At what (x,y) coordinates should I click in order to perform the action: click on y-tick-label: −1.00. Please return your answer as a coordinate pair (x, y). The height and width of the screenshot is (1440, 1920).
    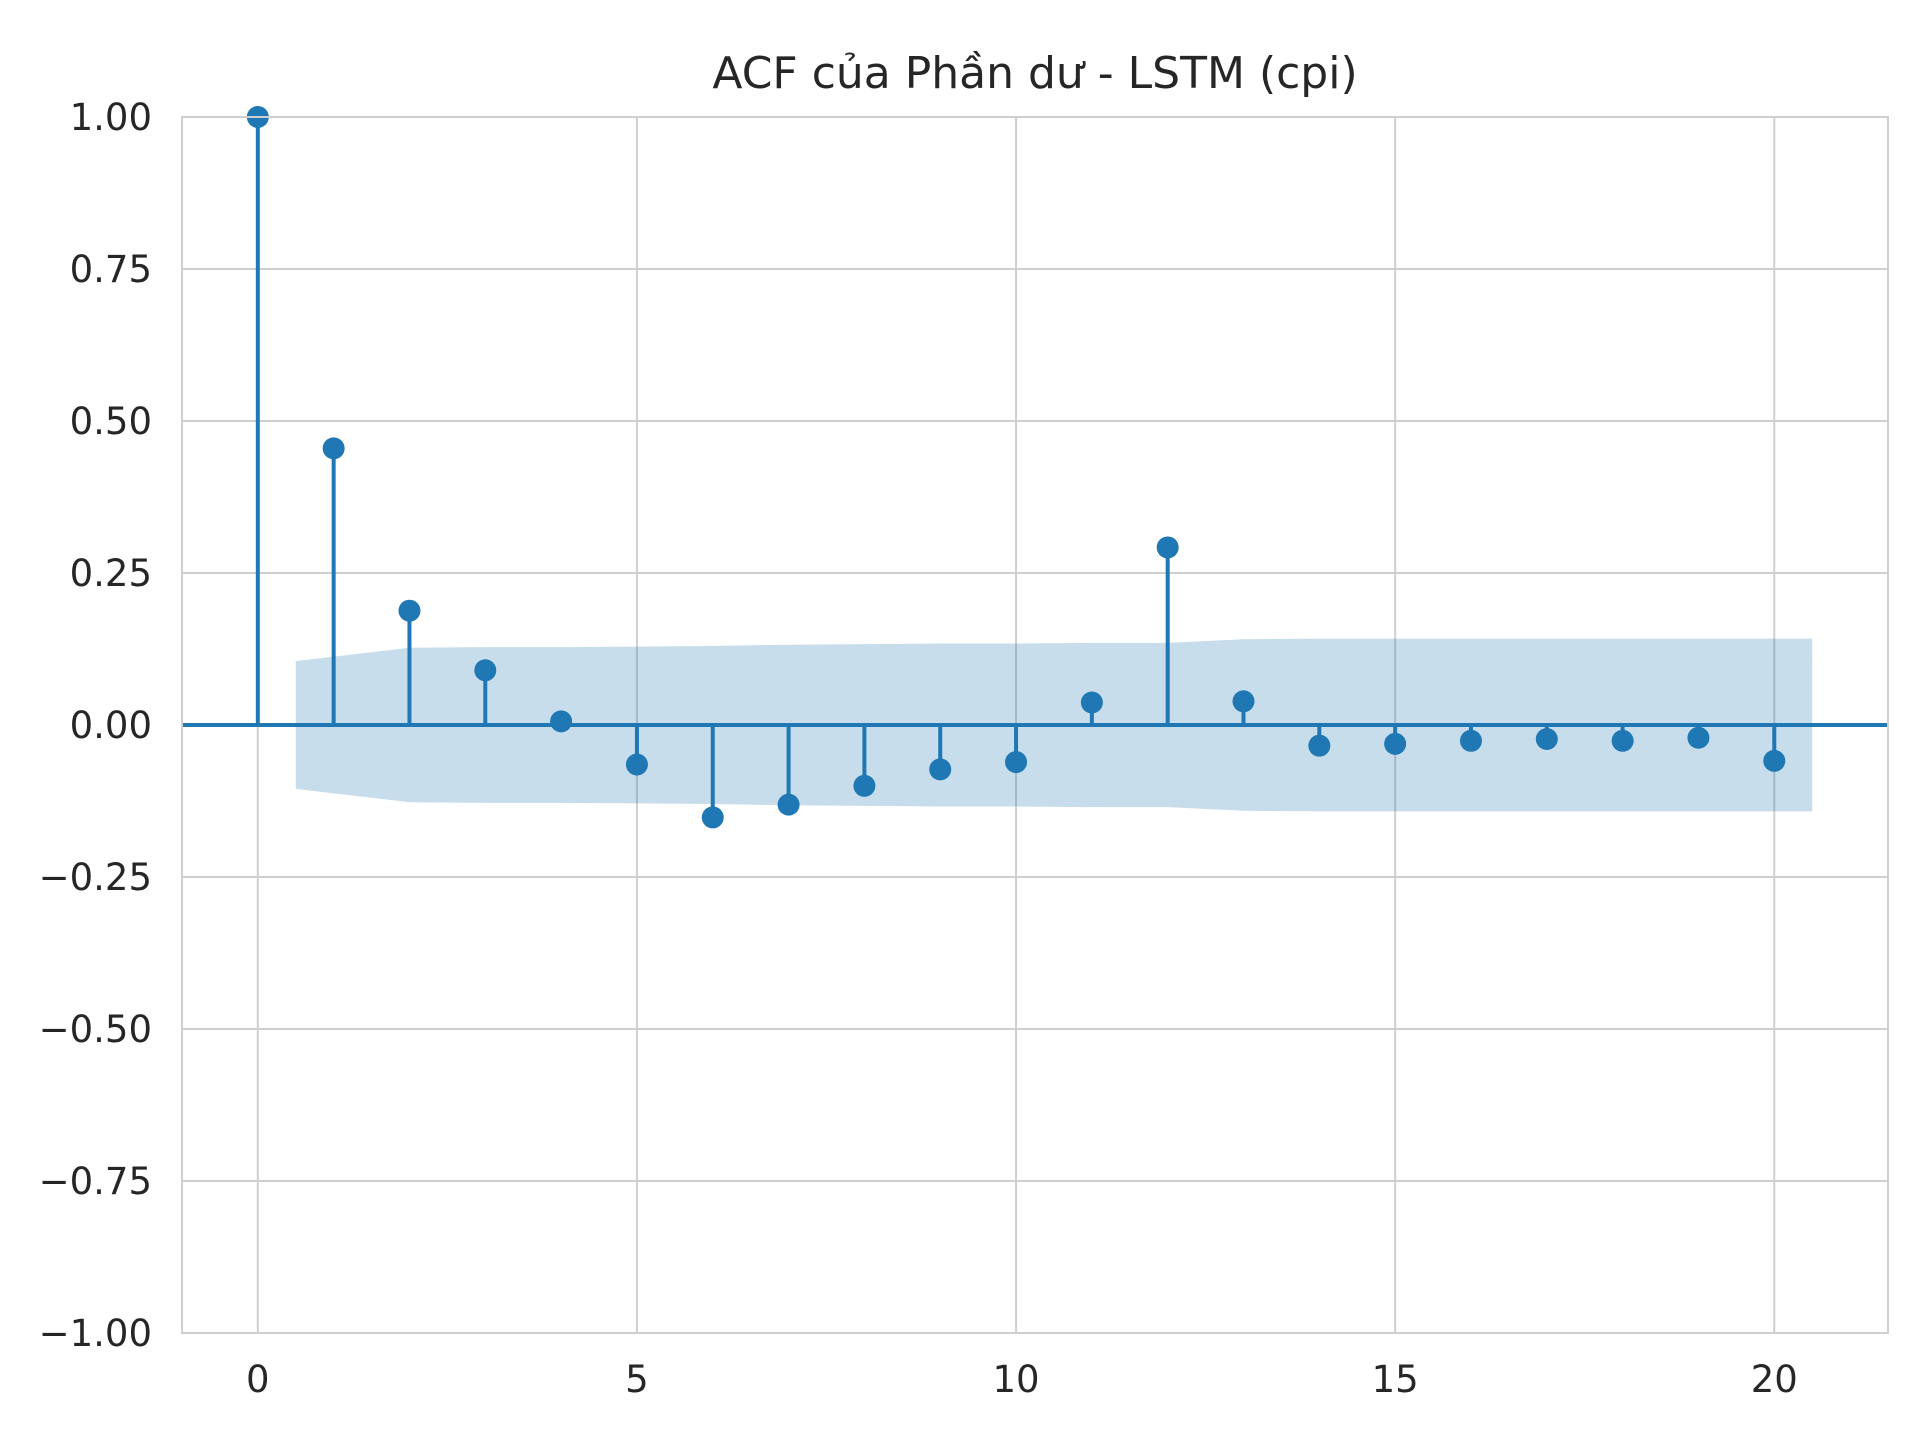
    Looking at the image, I should click on (95, 1333).